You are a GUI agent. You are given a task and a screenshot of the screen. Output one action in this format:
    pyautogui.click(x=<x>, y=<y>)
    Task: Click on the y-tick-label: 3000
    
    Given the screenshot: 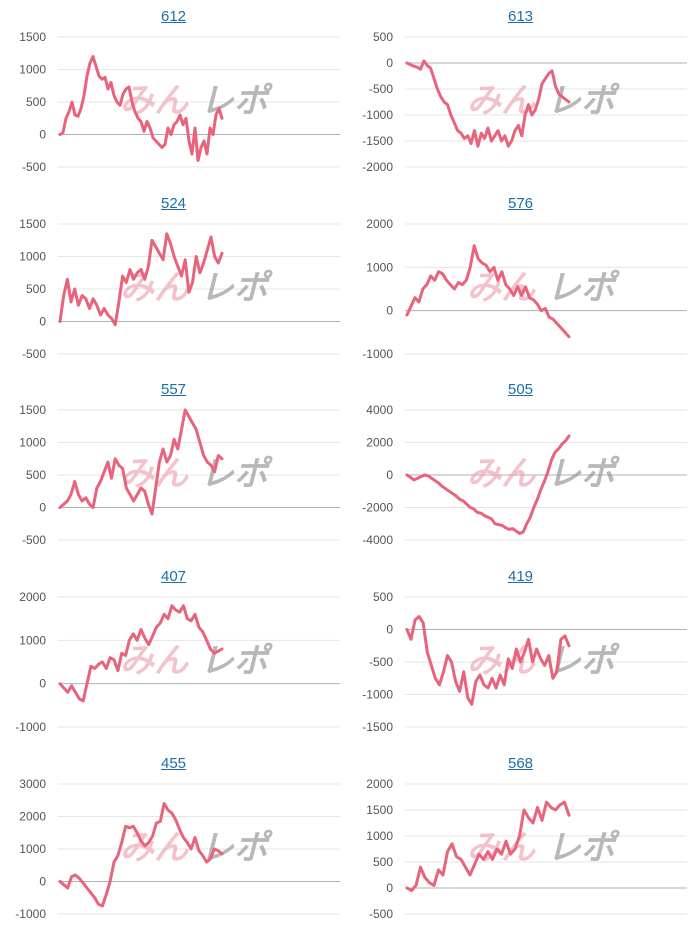 What is the action you would take?
    pyautogui.click(x=32, y=784)
    